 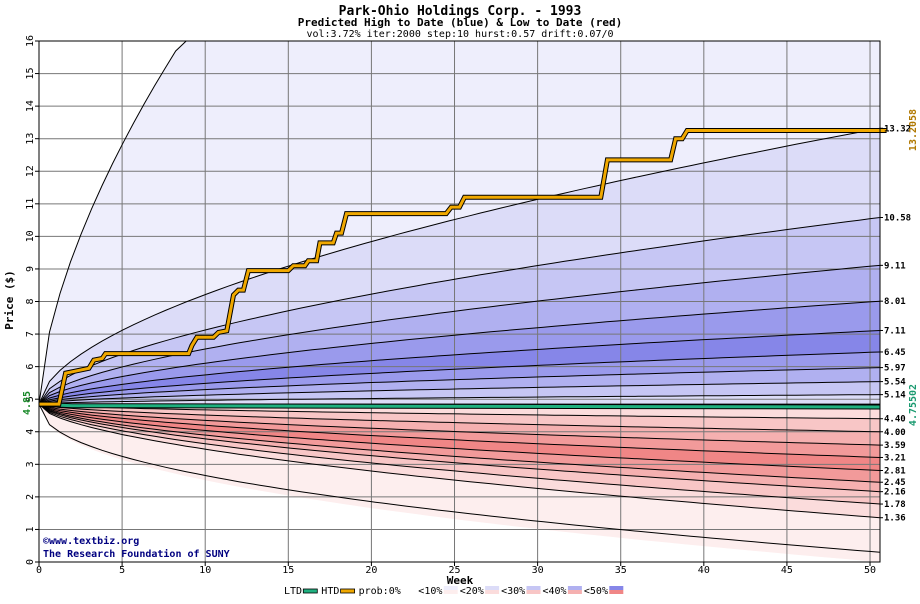 I want to click on start-price-label: 4.85, so click(x=27, y=403).